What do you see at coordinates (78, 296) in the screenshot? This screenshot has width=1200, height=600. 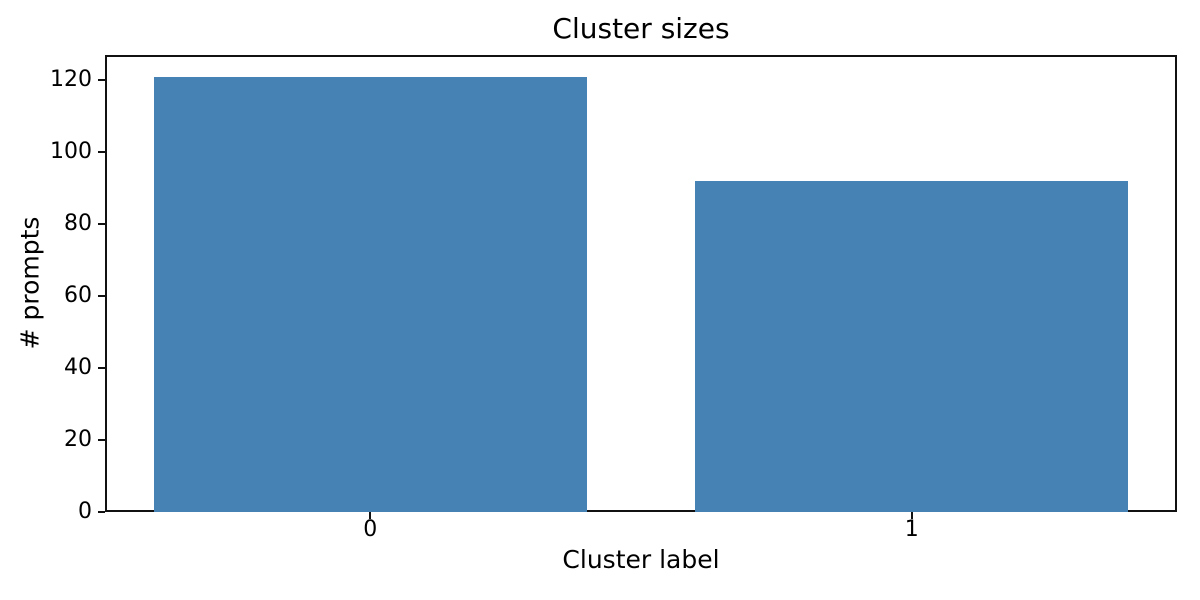 I see `y-tick-label: 60` at bounding box center [78, 296].